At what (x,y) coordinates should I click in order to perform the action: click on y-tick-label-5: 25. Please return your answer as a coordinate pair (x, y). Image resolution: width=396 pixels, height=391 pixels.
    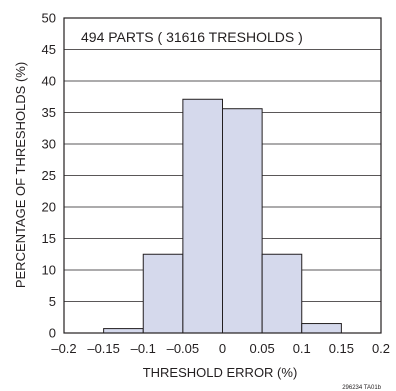
    Looking at the image, I should click on (49, 175).